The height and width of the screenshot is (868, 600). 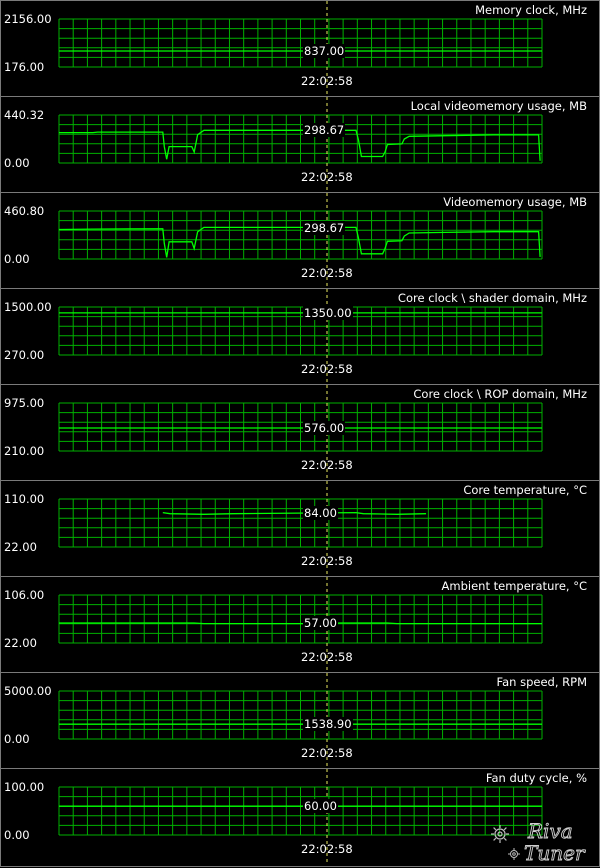 I want to click on y-max-label: 100.00, so click(x=24, y=787).